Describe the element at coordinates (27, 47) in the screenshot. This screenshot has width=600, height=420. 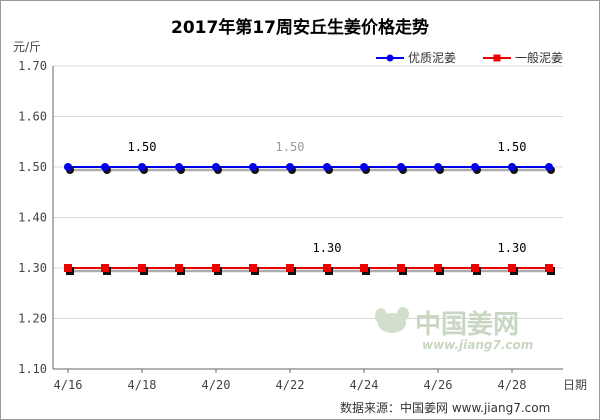
I see `y-axis-unit-label: 元/斤` at that location.